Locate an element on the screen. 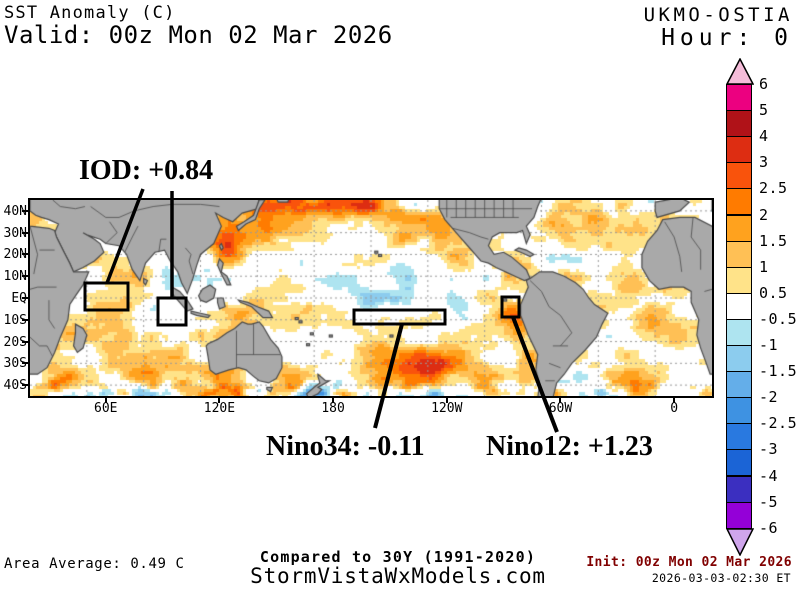 The width and height of the screenshot is (796, 595). colorbar-tick-label: 1 is located at coordinates (764, 266).